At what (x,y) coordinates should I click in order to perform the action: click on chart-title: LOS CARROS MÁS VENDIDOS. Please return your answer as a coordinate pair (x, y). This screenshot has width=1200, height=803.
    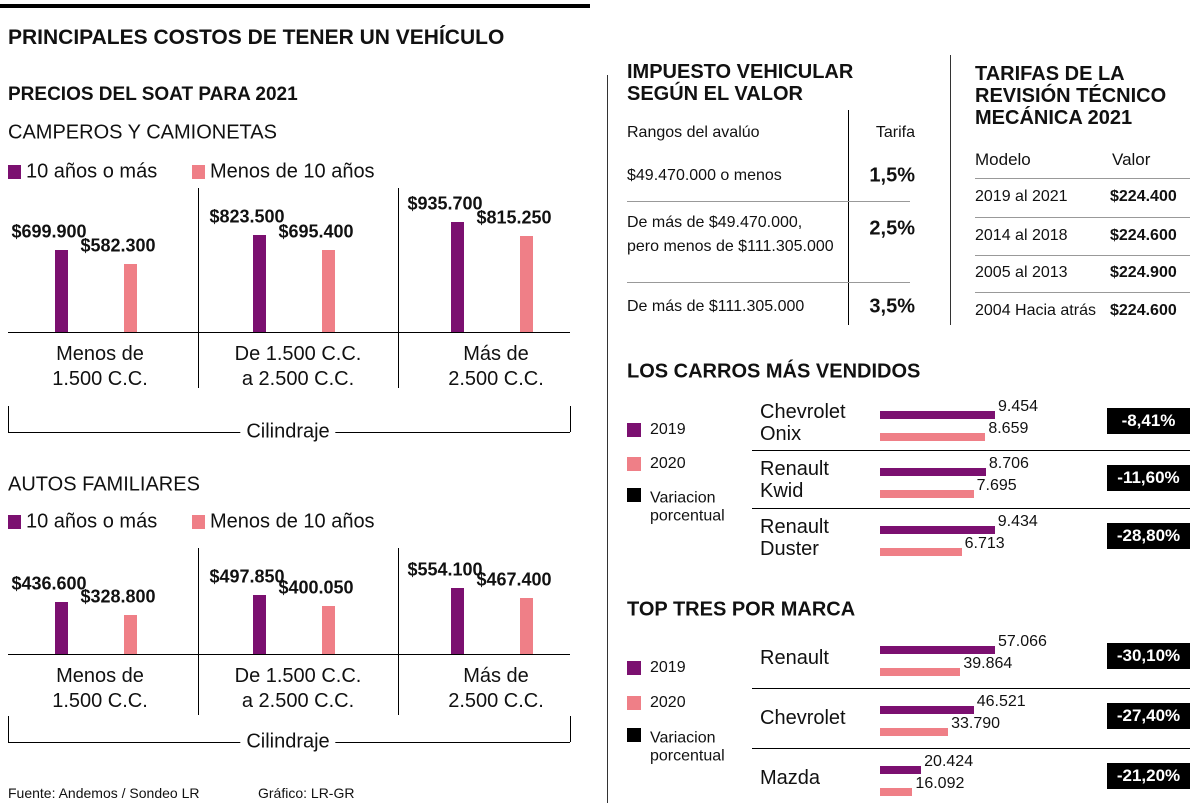
    Looking at the image, I should click on (774, 371).